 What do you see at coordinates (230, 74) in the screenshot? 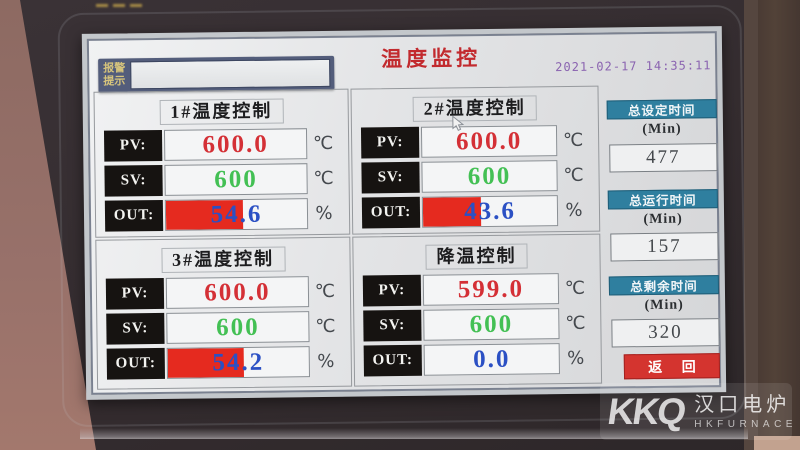
I see `alarm-message-display` at bounding box center [230, 74].